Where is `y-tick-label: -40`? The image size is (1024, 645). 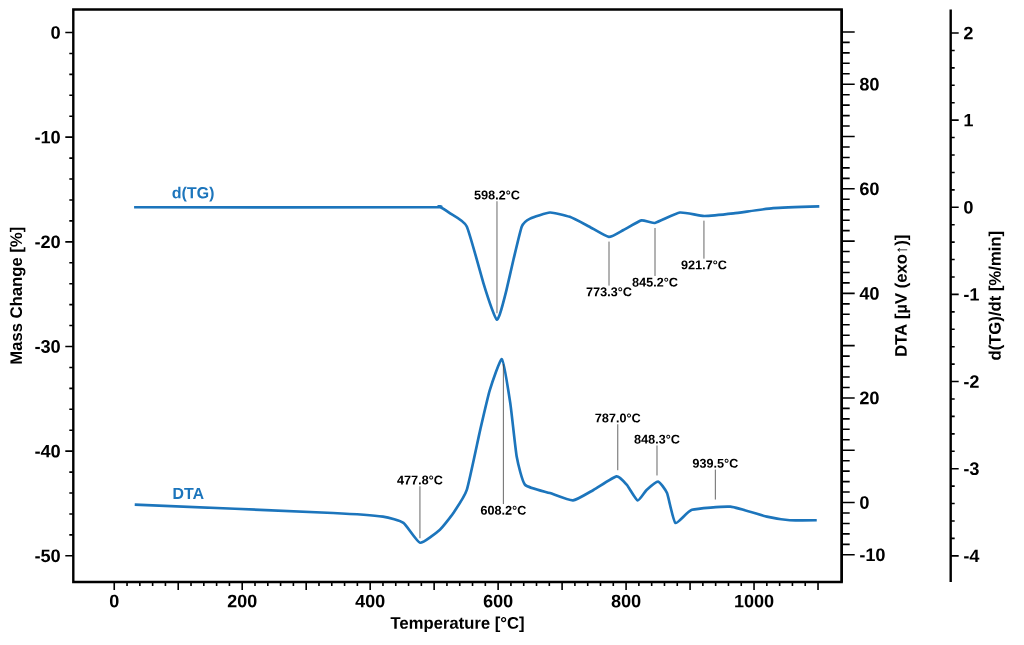
y-tick-label: -40 is located at coordinates (47, 451).